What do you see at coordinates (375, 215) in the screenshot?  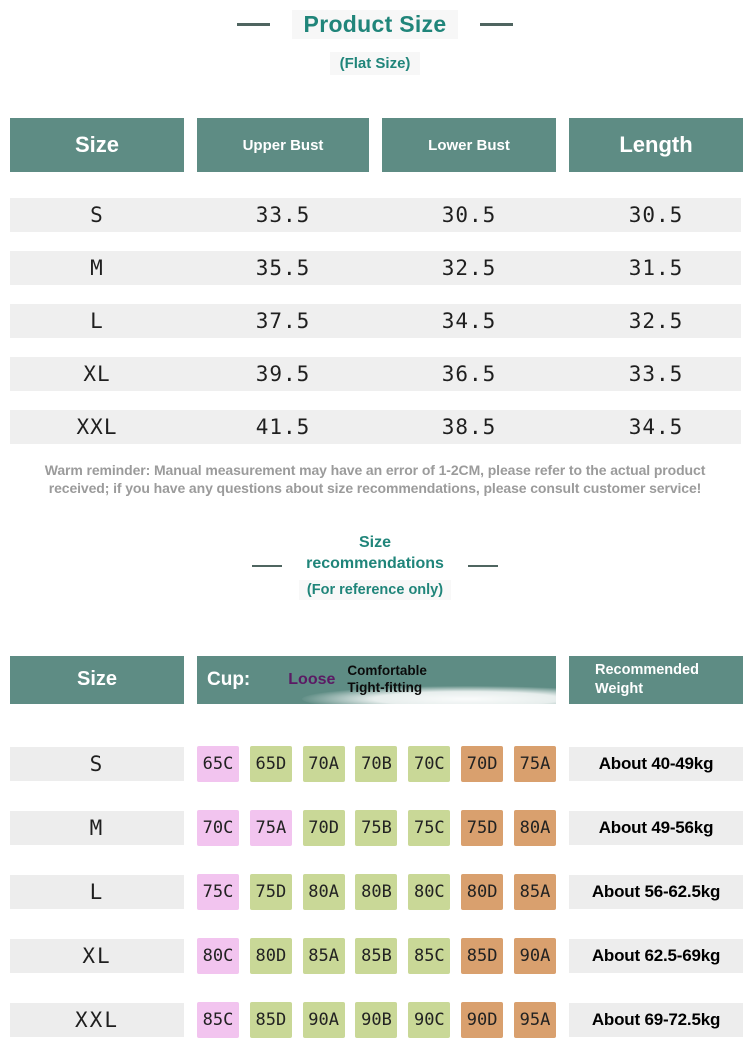 I see `table-row-s: S 33.5 30.5 30.5` at bounding box center [375, 215].